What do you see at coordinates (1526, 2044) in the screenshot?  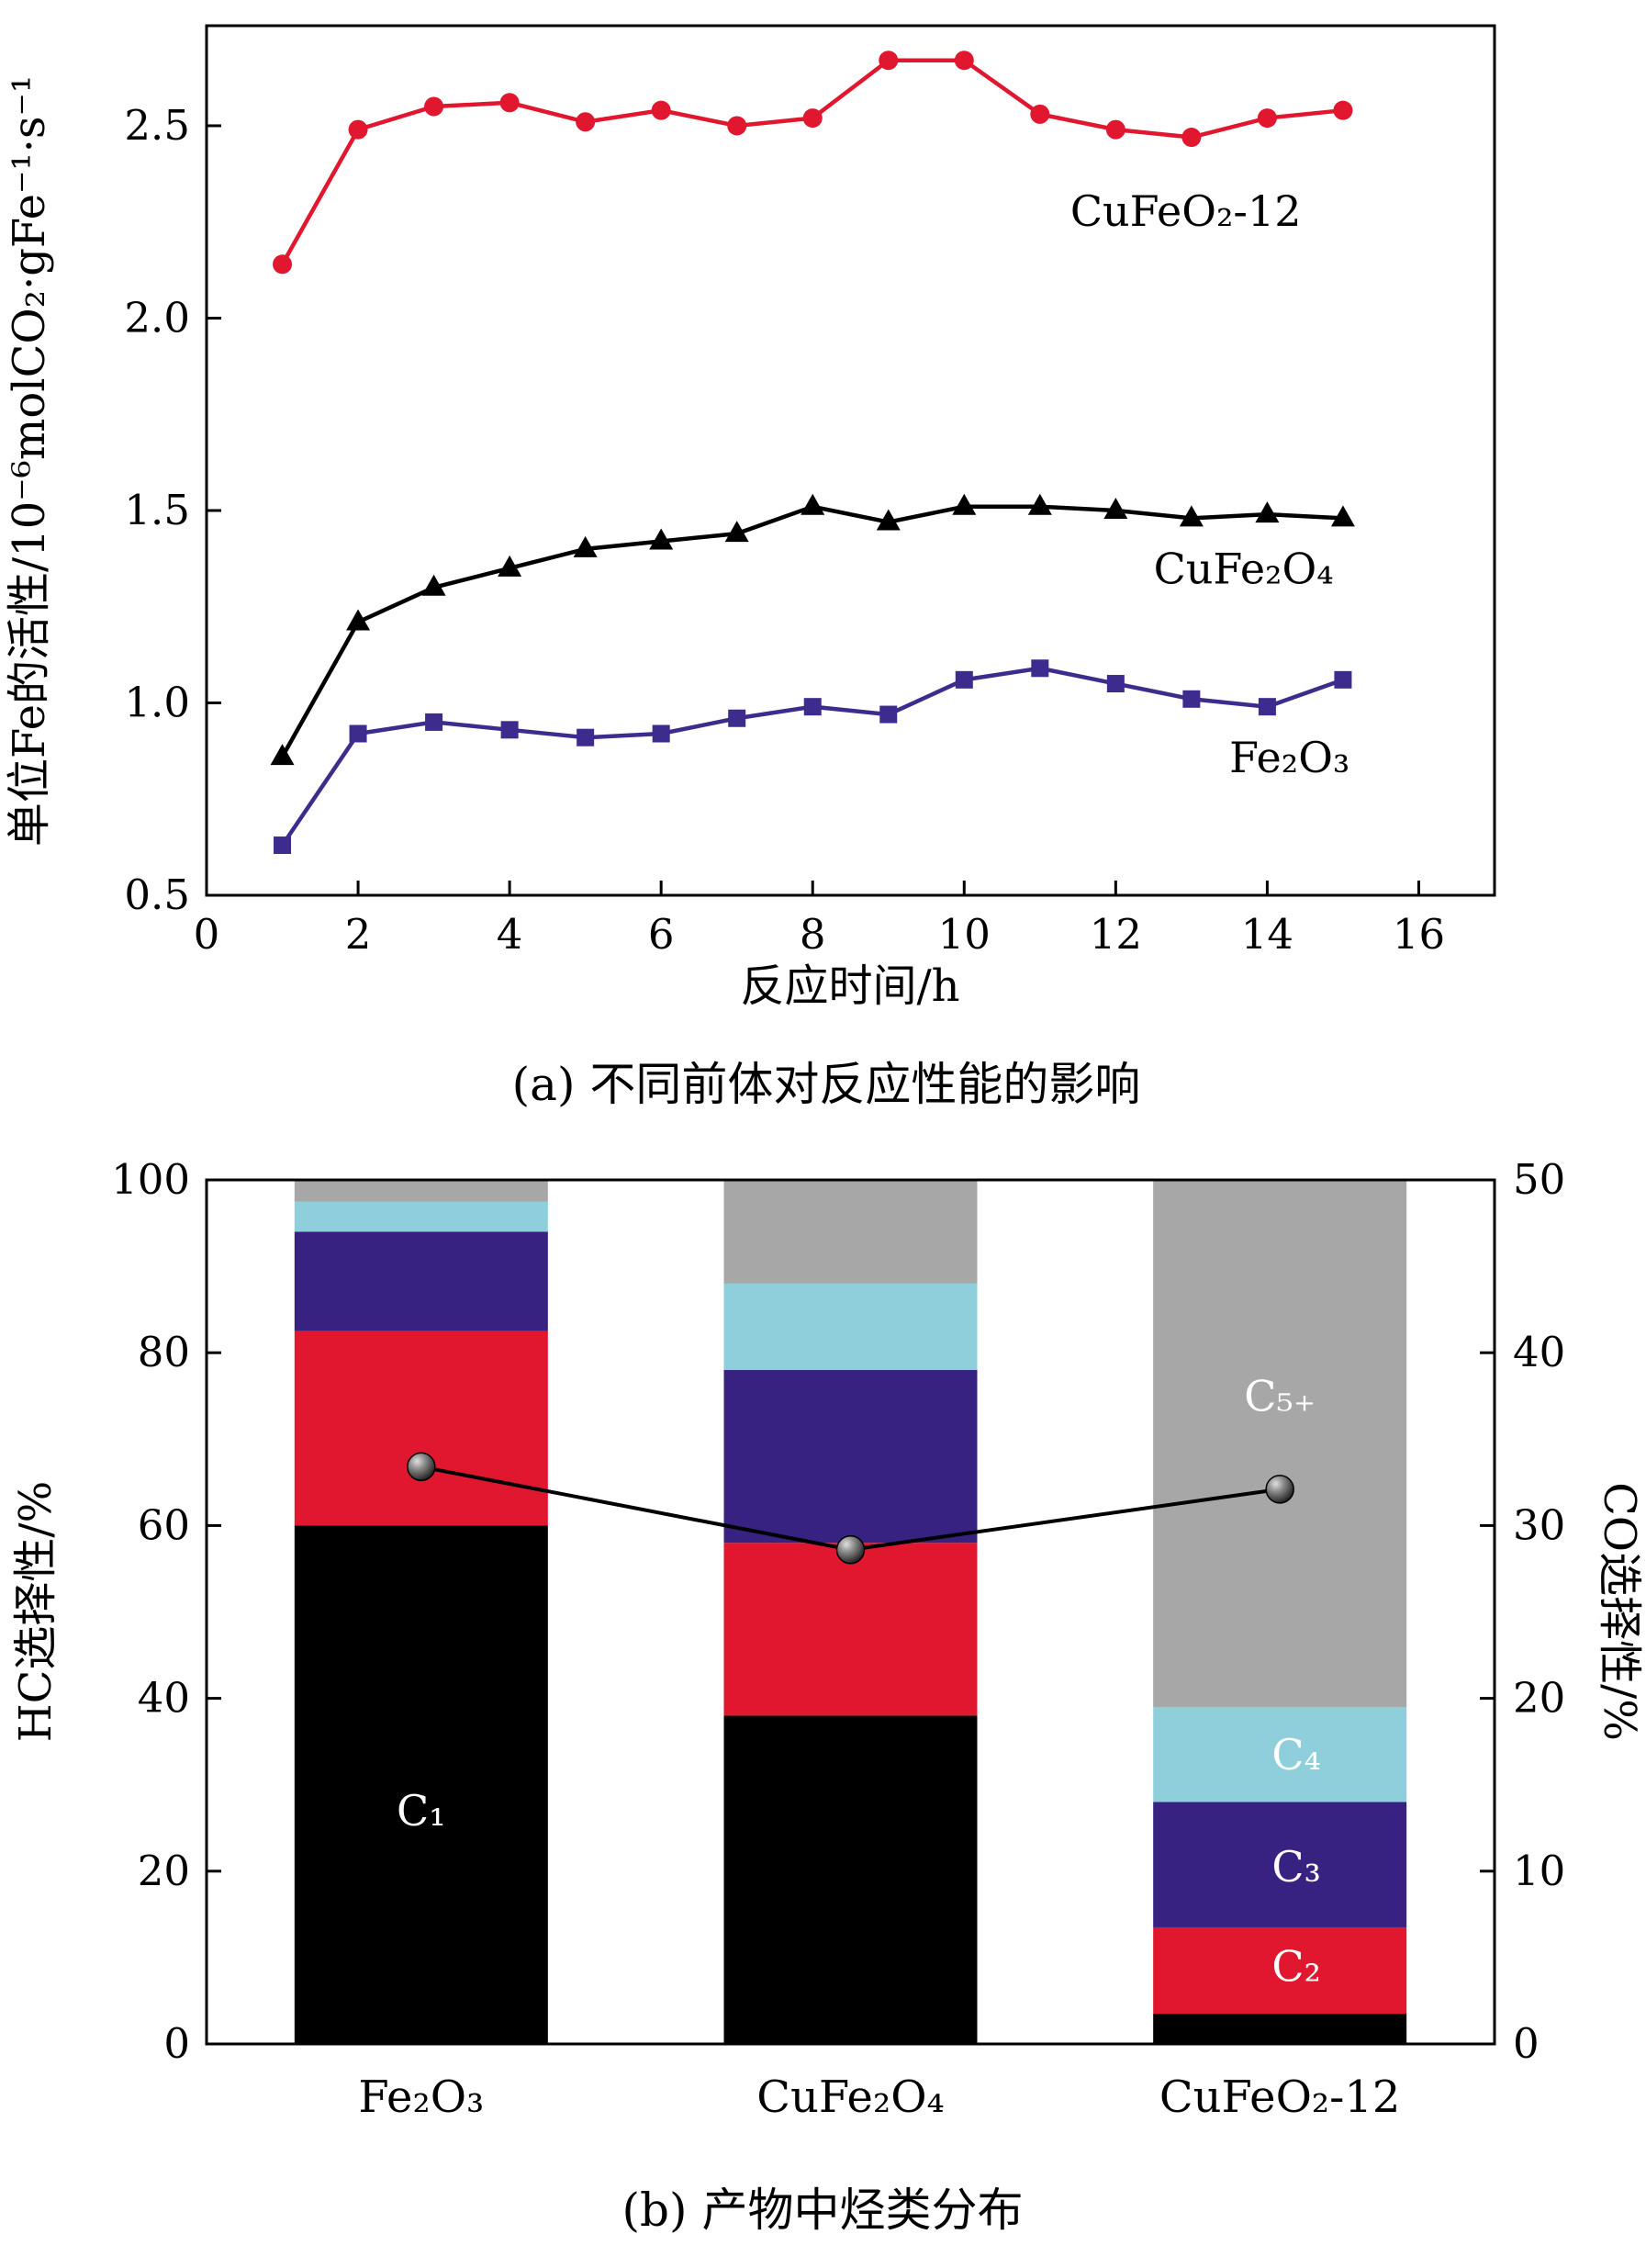 I see `chart-b-right-tick-label: 0` at bounding box center [1526, 2044].